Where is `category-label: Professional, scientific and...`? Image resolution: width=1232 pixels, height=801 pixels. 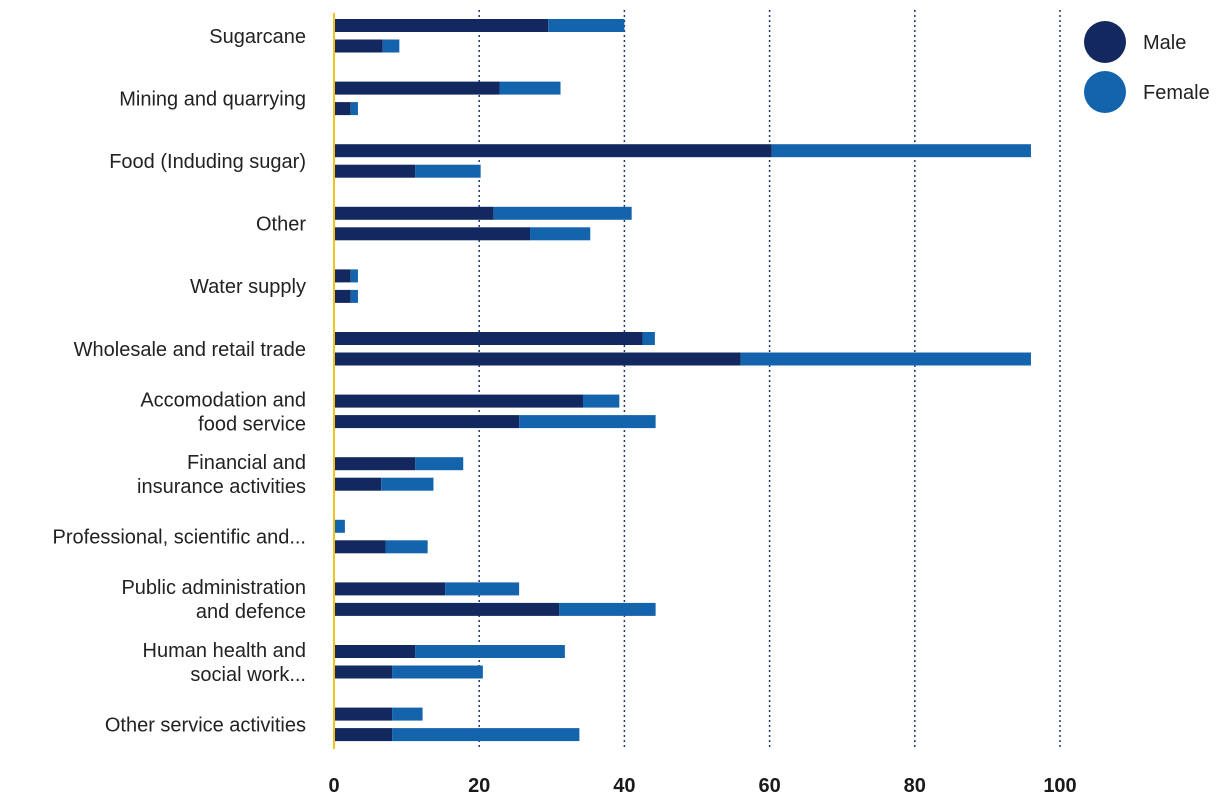
category-label: Professional, scientific and... is located at coordinates (179, 538).